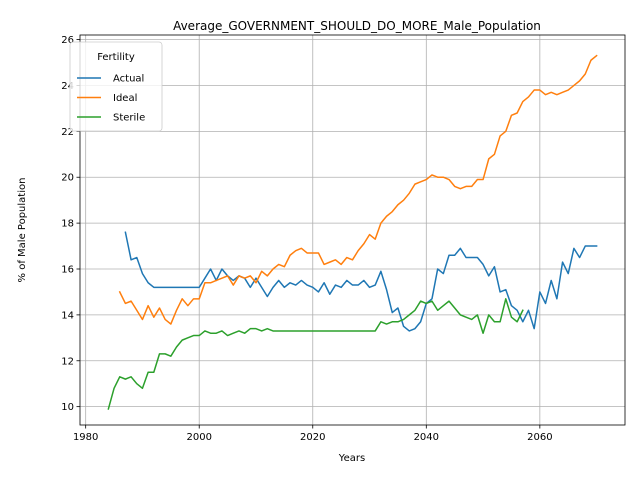 The height and width of the screenshot is (480, 640). What do you see at coordinates (67, 361) in the screenshot?
I see `y-tick-label: 12` at bounding box center [67, 361].